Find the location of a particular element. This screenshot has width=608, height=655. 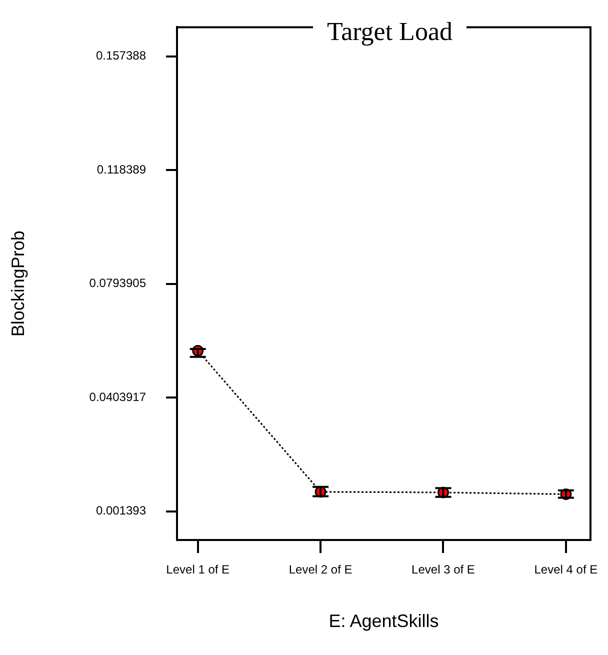

x-tick-label: Level 4 of E is located at coordinates (566, 569).